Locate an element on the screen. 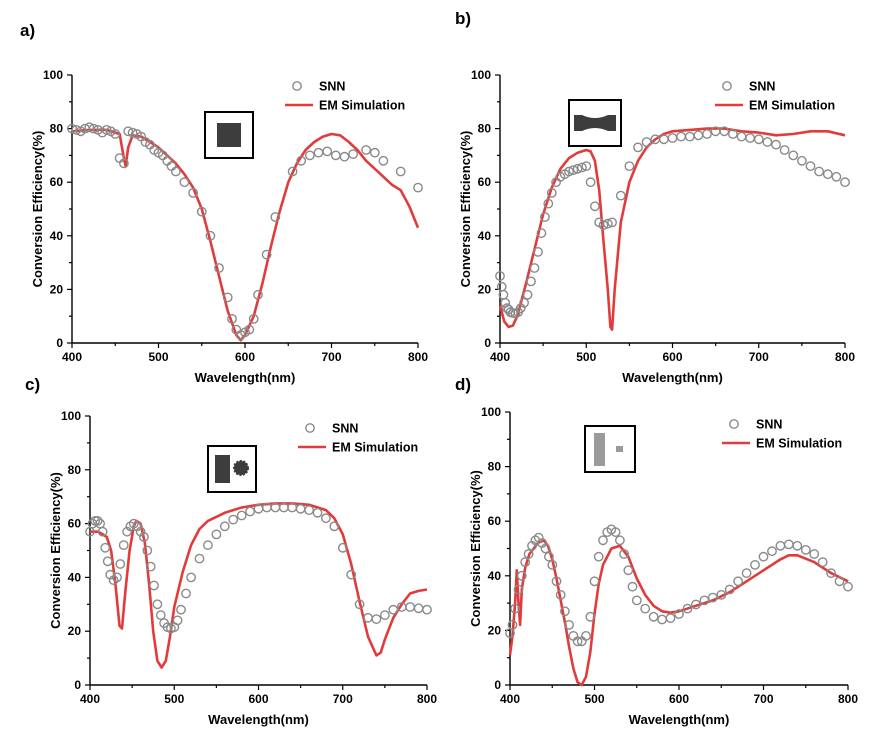  inset-frame is located at coordinates (610, 449).